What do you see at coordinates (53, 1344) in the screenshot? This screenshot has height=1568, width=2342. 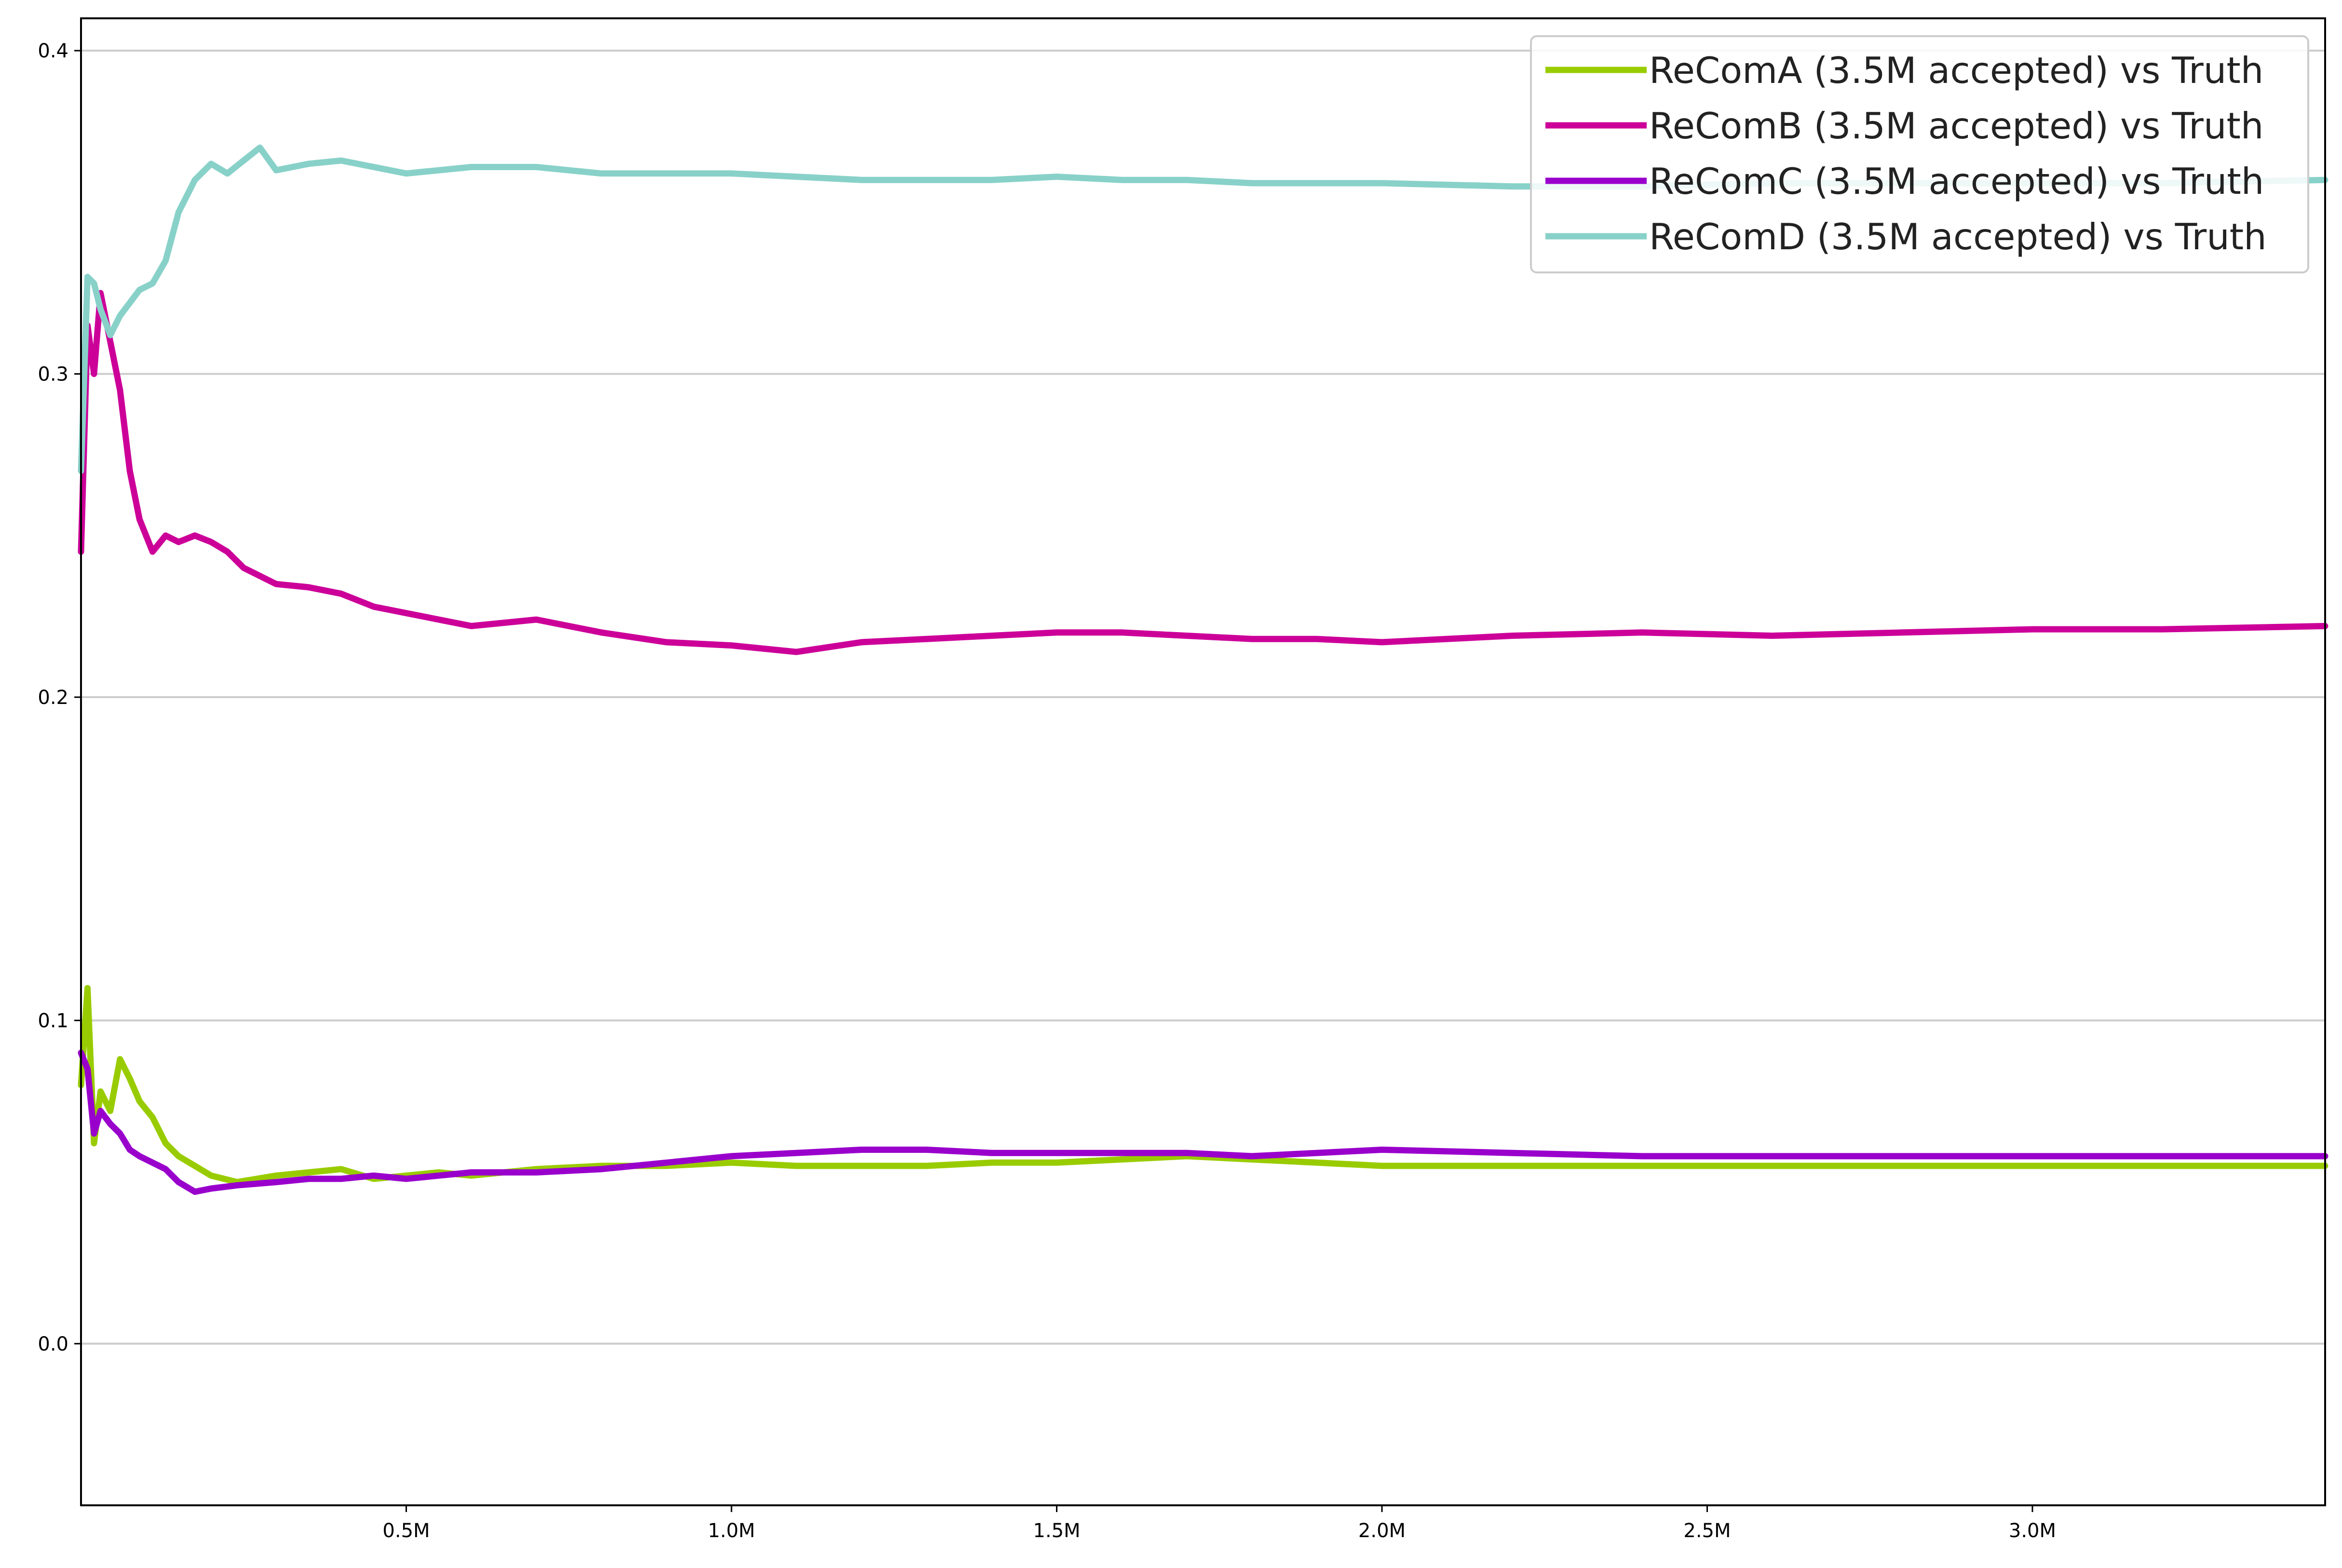 I see `y-tick-label: 0.0` at bounding box center [53, 1344].